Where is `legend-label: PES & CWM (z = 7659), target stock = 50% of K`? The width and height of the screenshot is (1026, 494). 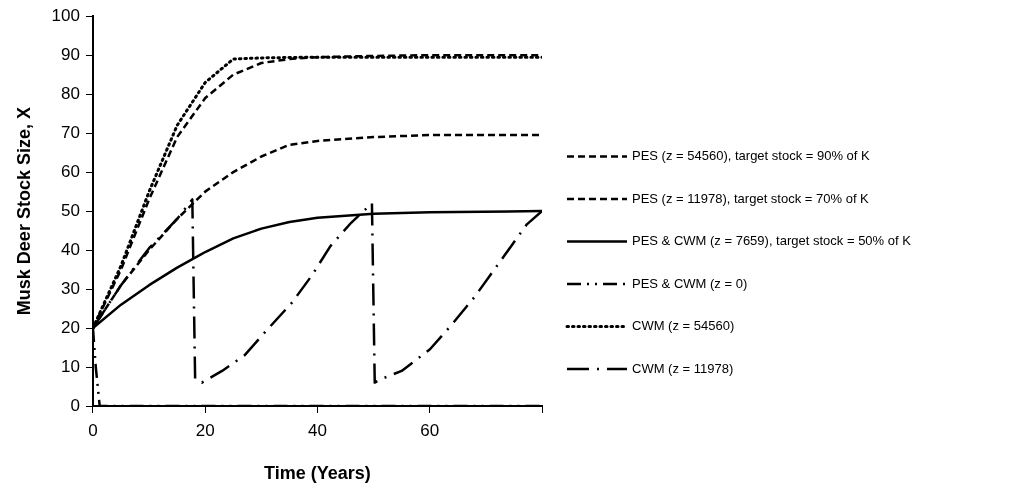 legend-label: PES & CWM (z = 7659), target stock = 50% of K is located at coordinates (772, 241).